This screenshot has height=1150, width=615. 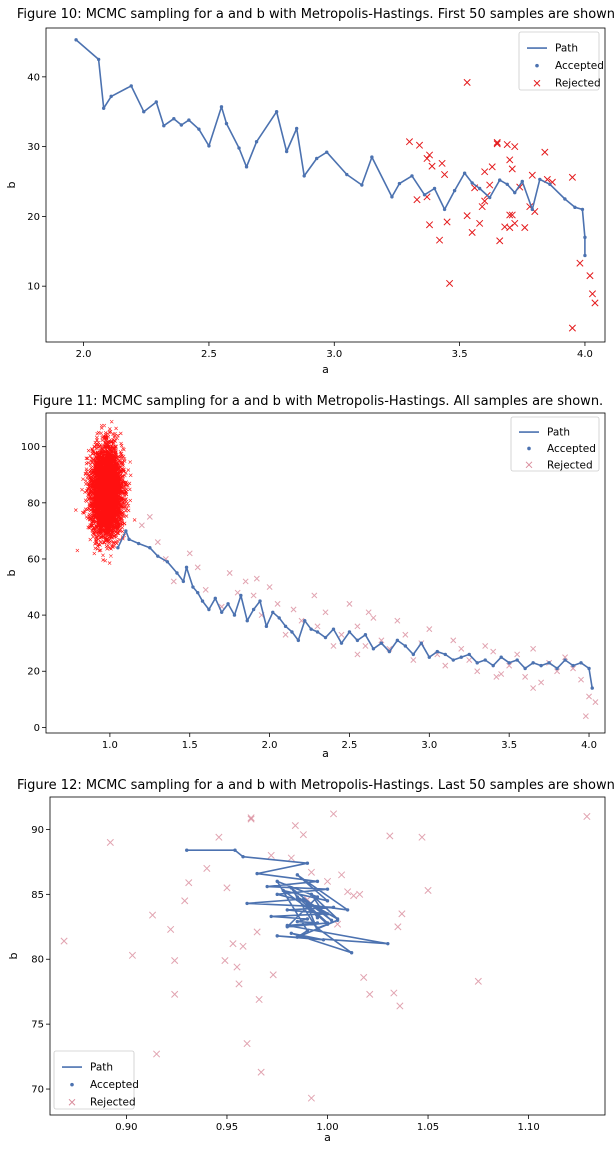 I want to click on y-tick-label: 20, so click(x=33, y=217).